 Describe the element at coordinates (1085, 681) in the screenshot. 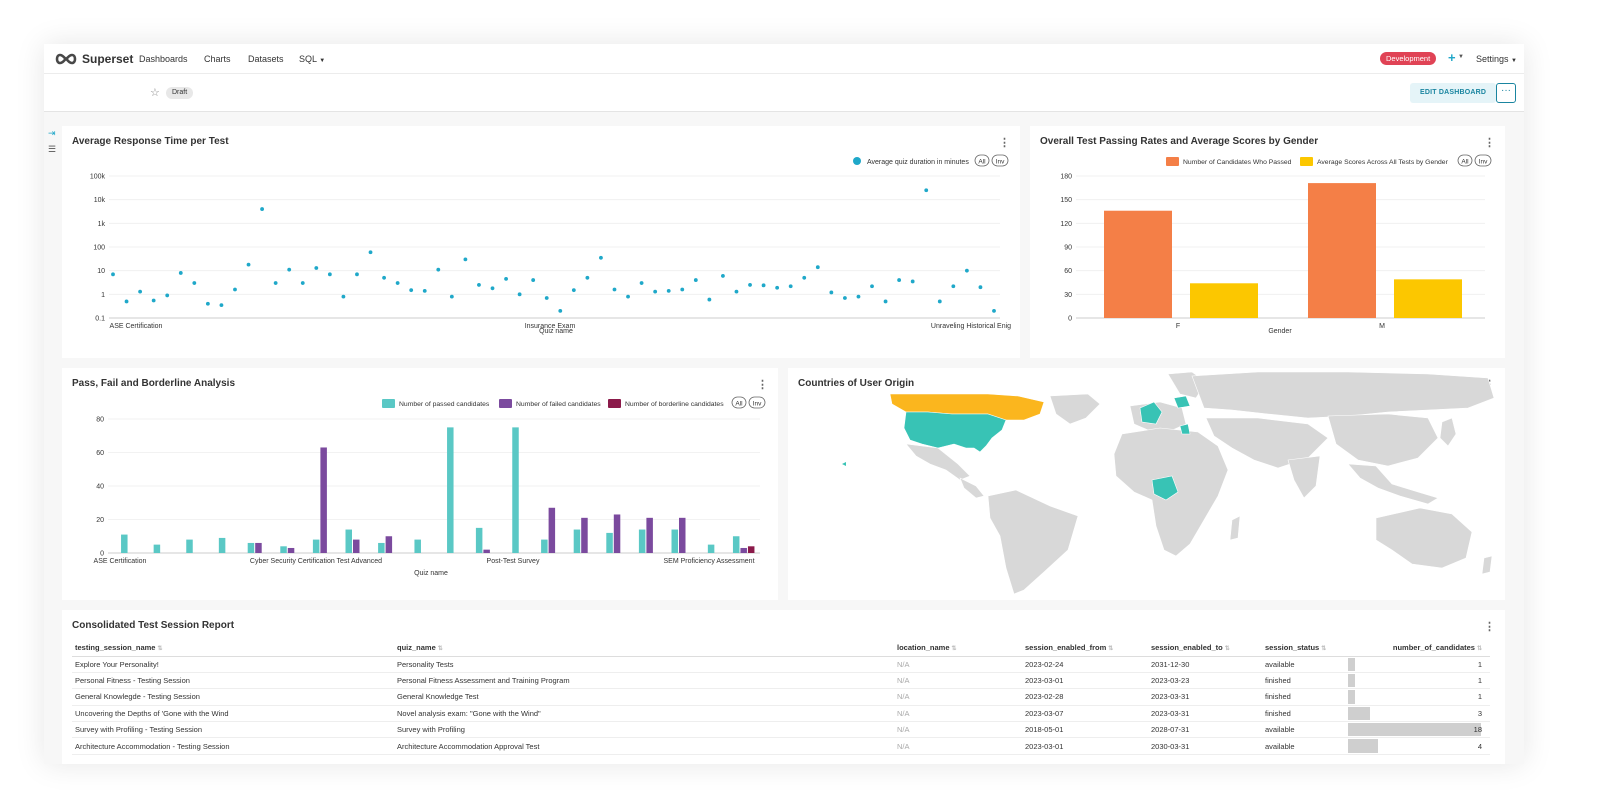

I see `table-cell: 2023-03-01` at that location.